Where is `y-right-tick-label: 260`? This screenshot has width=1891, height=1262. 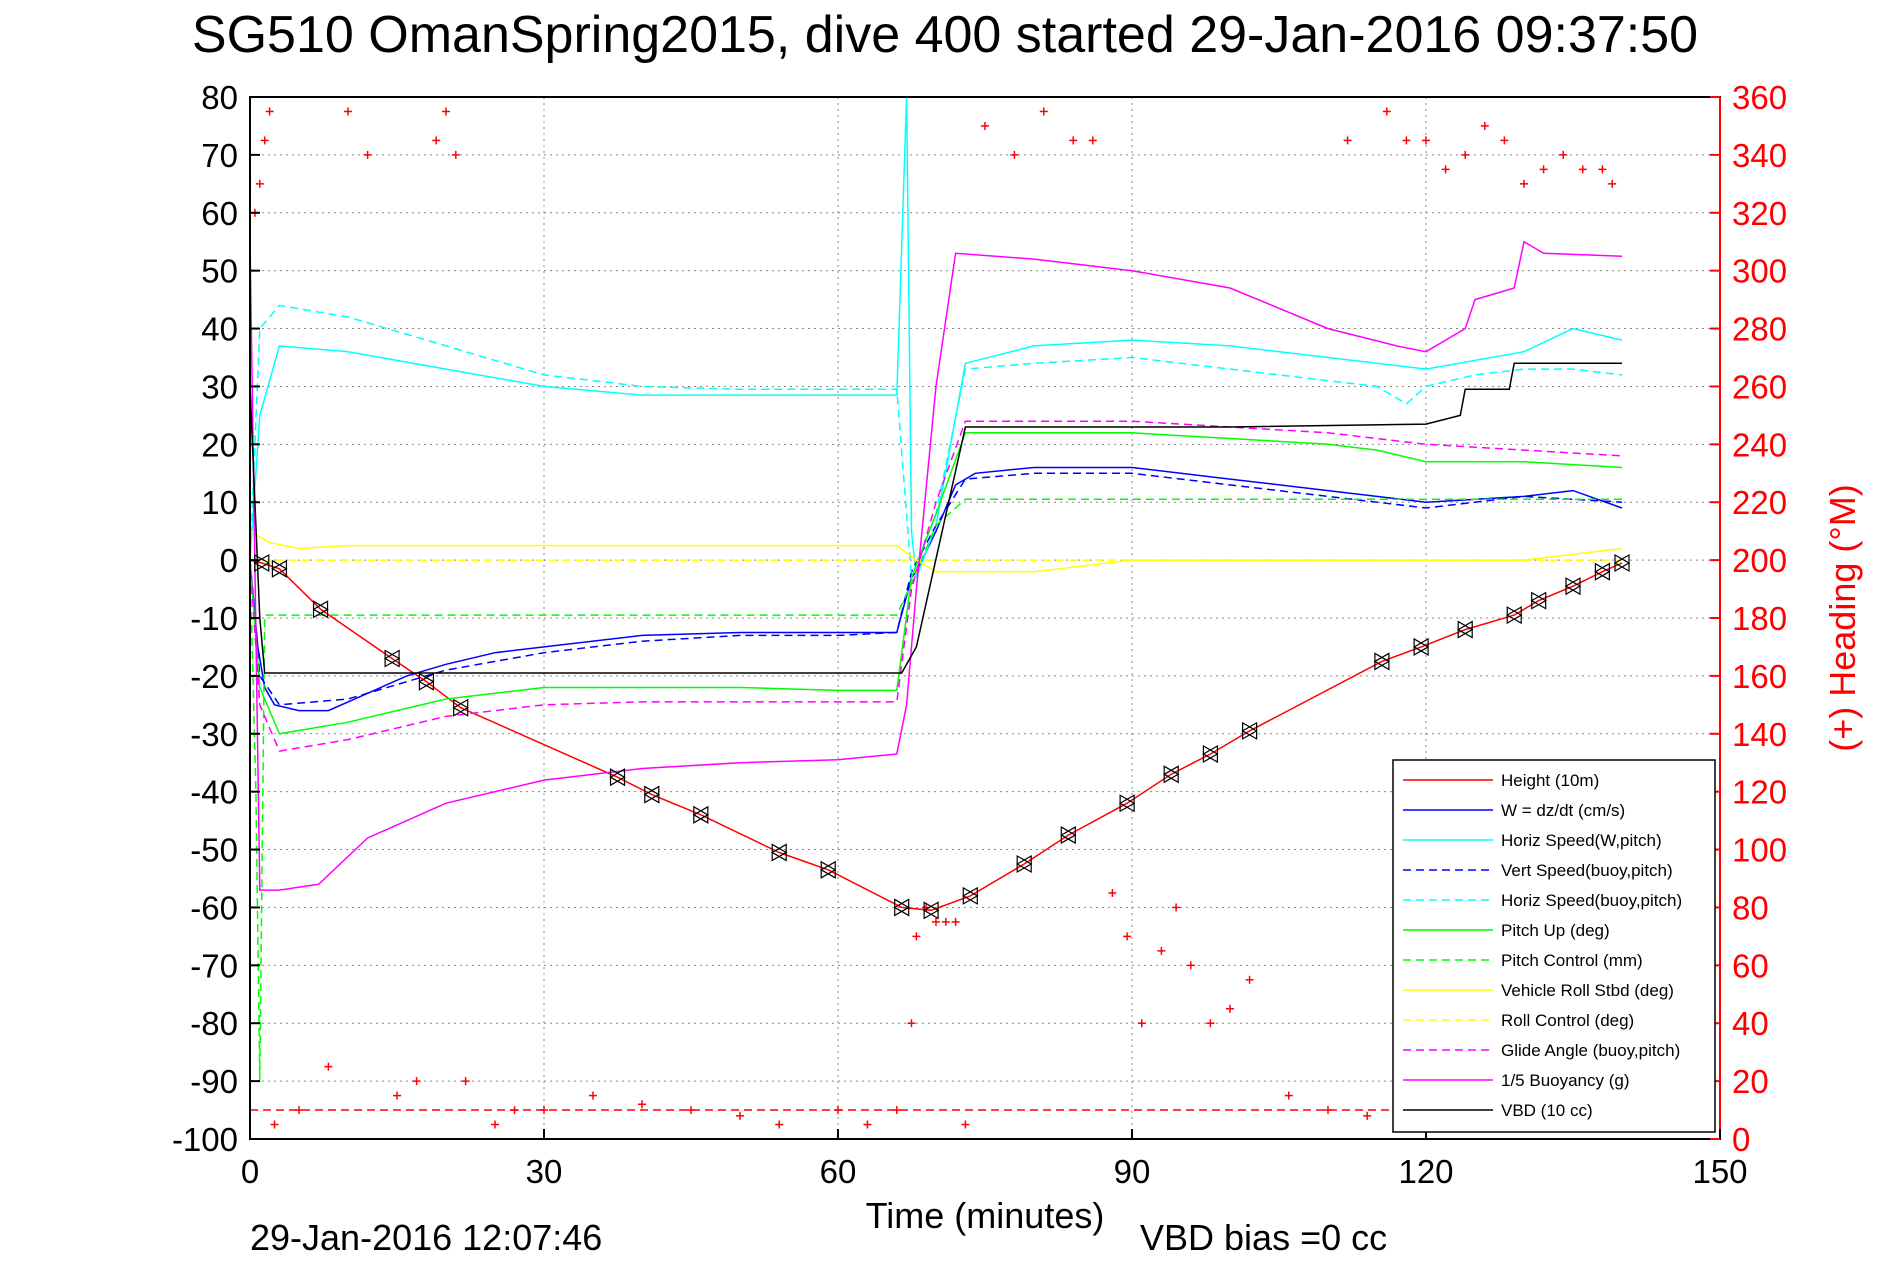
y-right-tick-label: 260 is located at coordinates (1759, 386).